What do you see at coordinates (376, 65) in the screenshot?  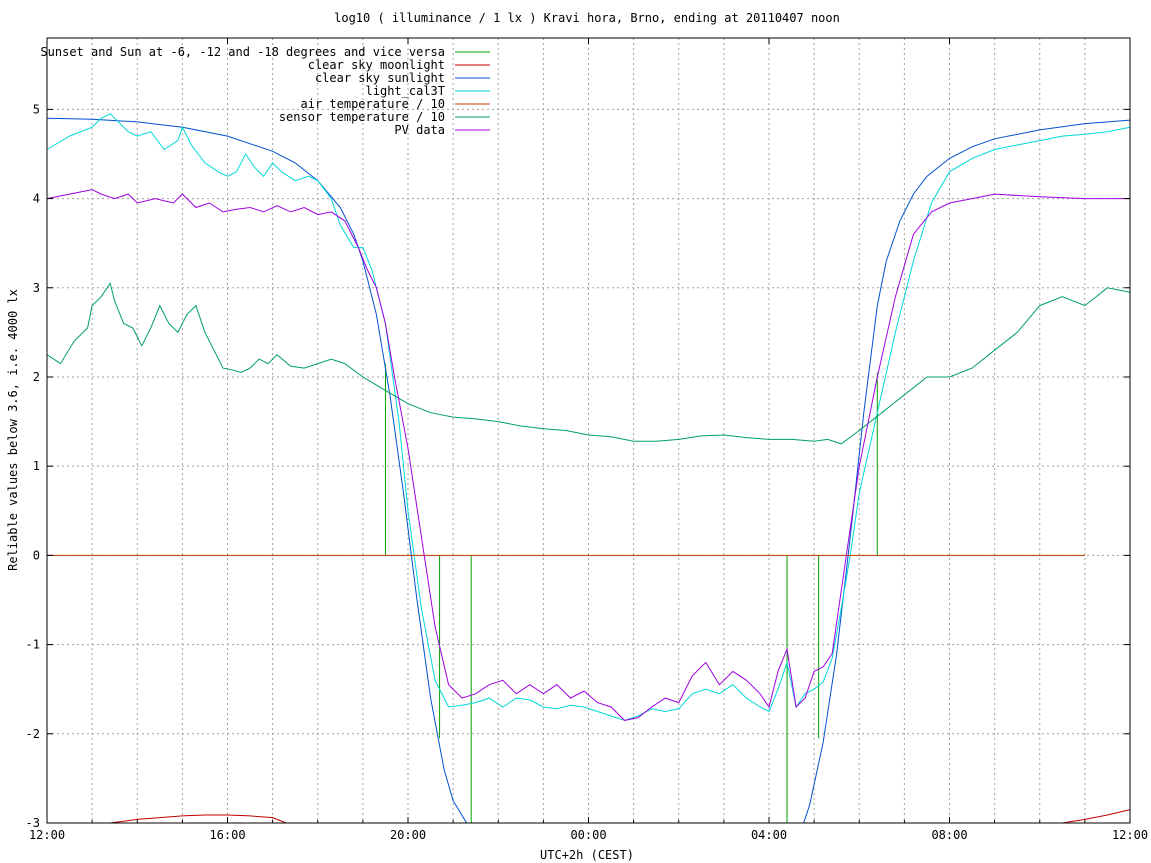 I see `legend-label: clear sky moonlight` at bounding box center [376, 65].